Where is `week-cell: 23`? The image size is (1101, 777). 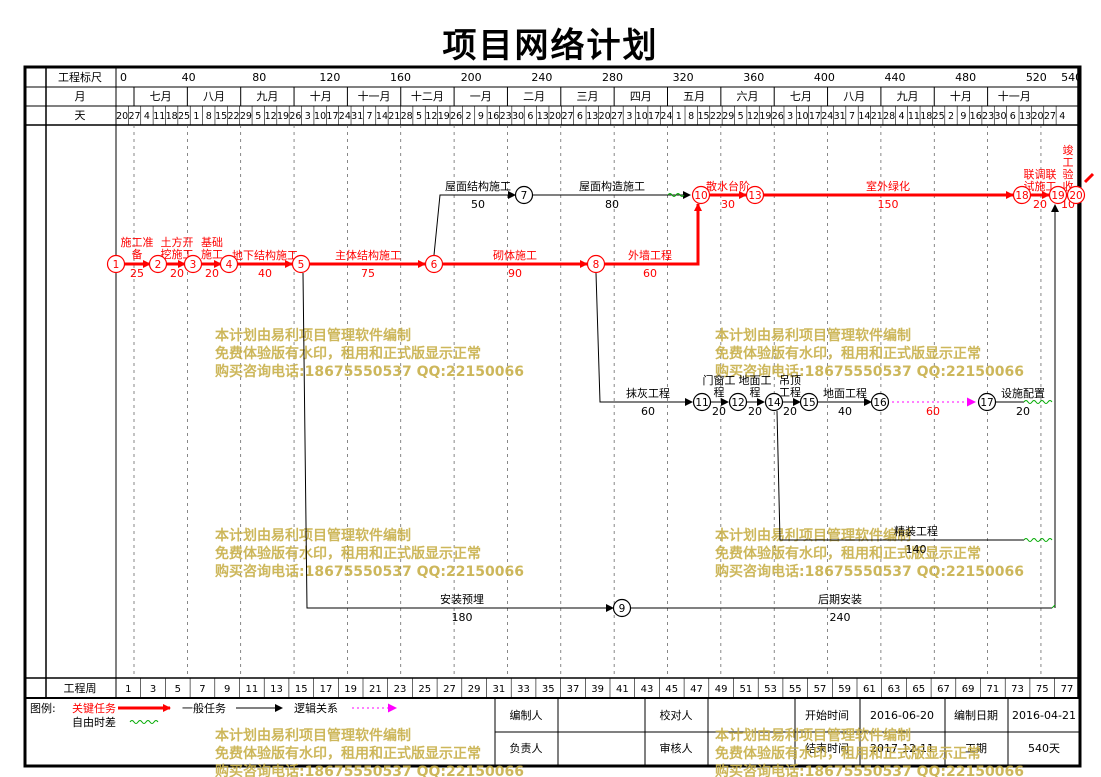 week-cell: 23 is located at coordinates (400, 689).